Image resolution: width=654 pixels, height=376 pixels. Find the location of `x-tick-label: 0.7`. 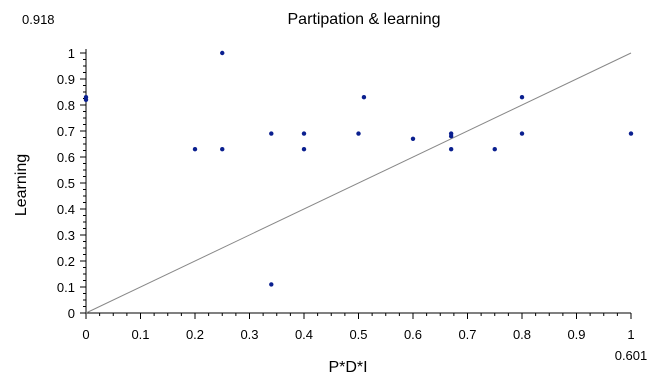

x-tick-label: 0.7 is located at coordinates (467, 334).